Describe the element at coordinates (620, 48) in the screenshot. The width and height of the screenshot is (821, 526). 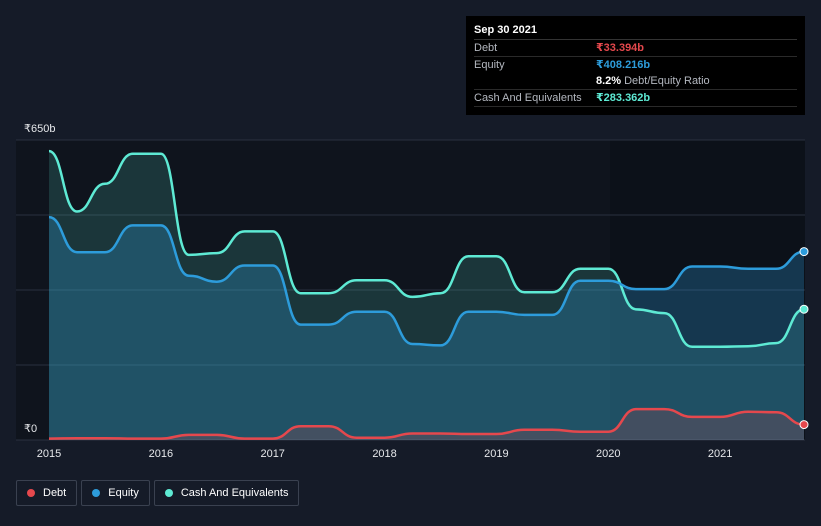
I see `tooltip-value: ₹33.394b` at that location.